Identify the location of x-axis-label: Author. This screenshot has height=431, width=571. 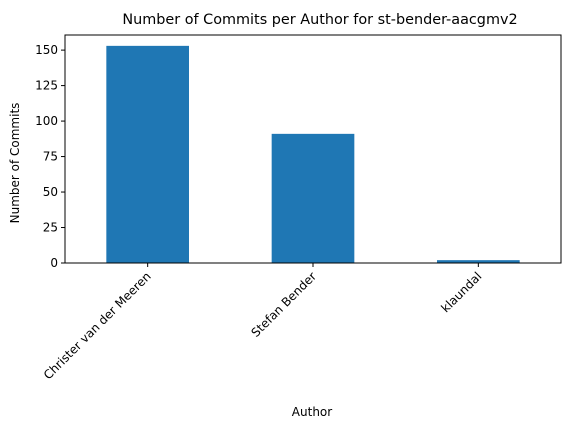
(312, 412).